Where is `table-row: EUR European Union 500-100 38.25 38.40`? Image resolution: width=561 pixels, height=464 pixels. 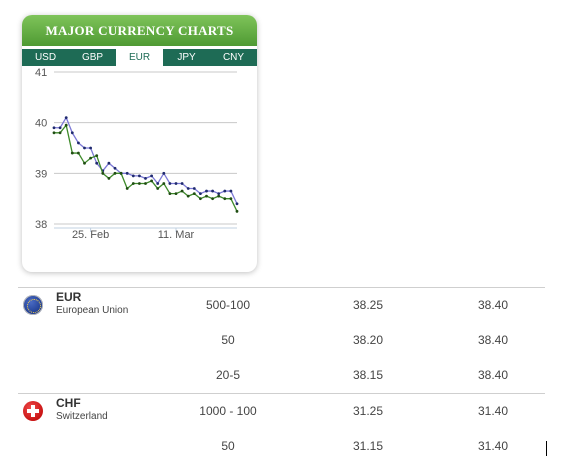 table-row: EUR European Union 500-100 38.25 38.40 is located at coordinates (281, 305).